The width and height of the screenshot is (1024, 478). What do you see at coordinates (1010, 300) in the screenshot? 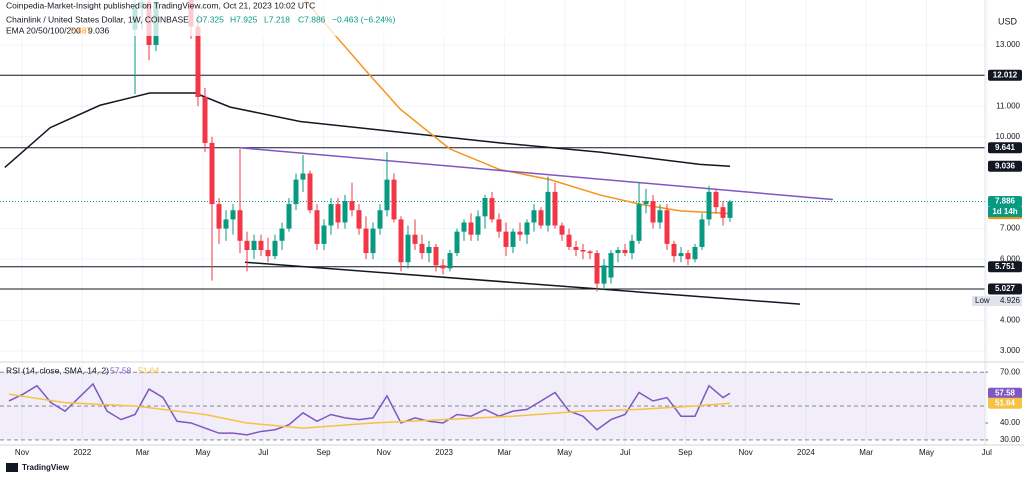
I see `low-value: 4.926` at bounding box center [1010, 300].